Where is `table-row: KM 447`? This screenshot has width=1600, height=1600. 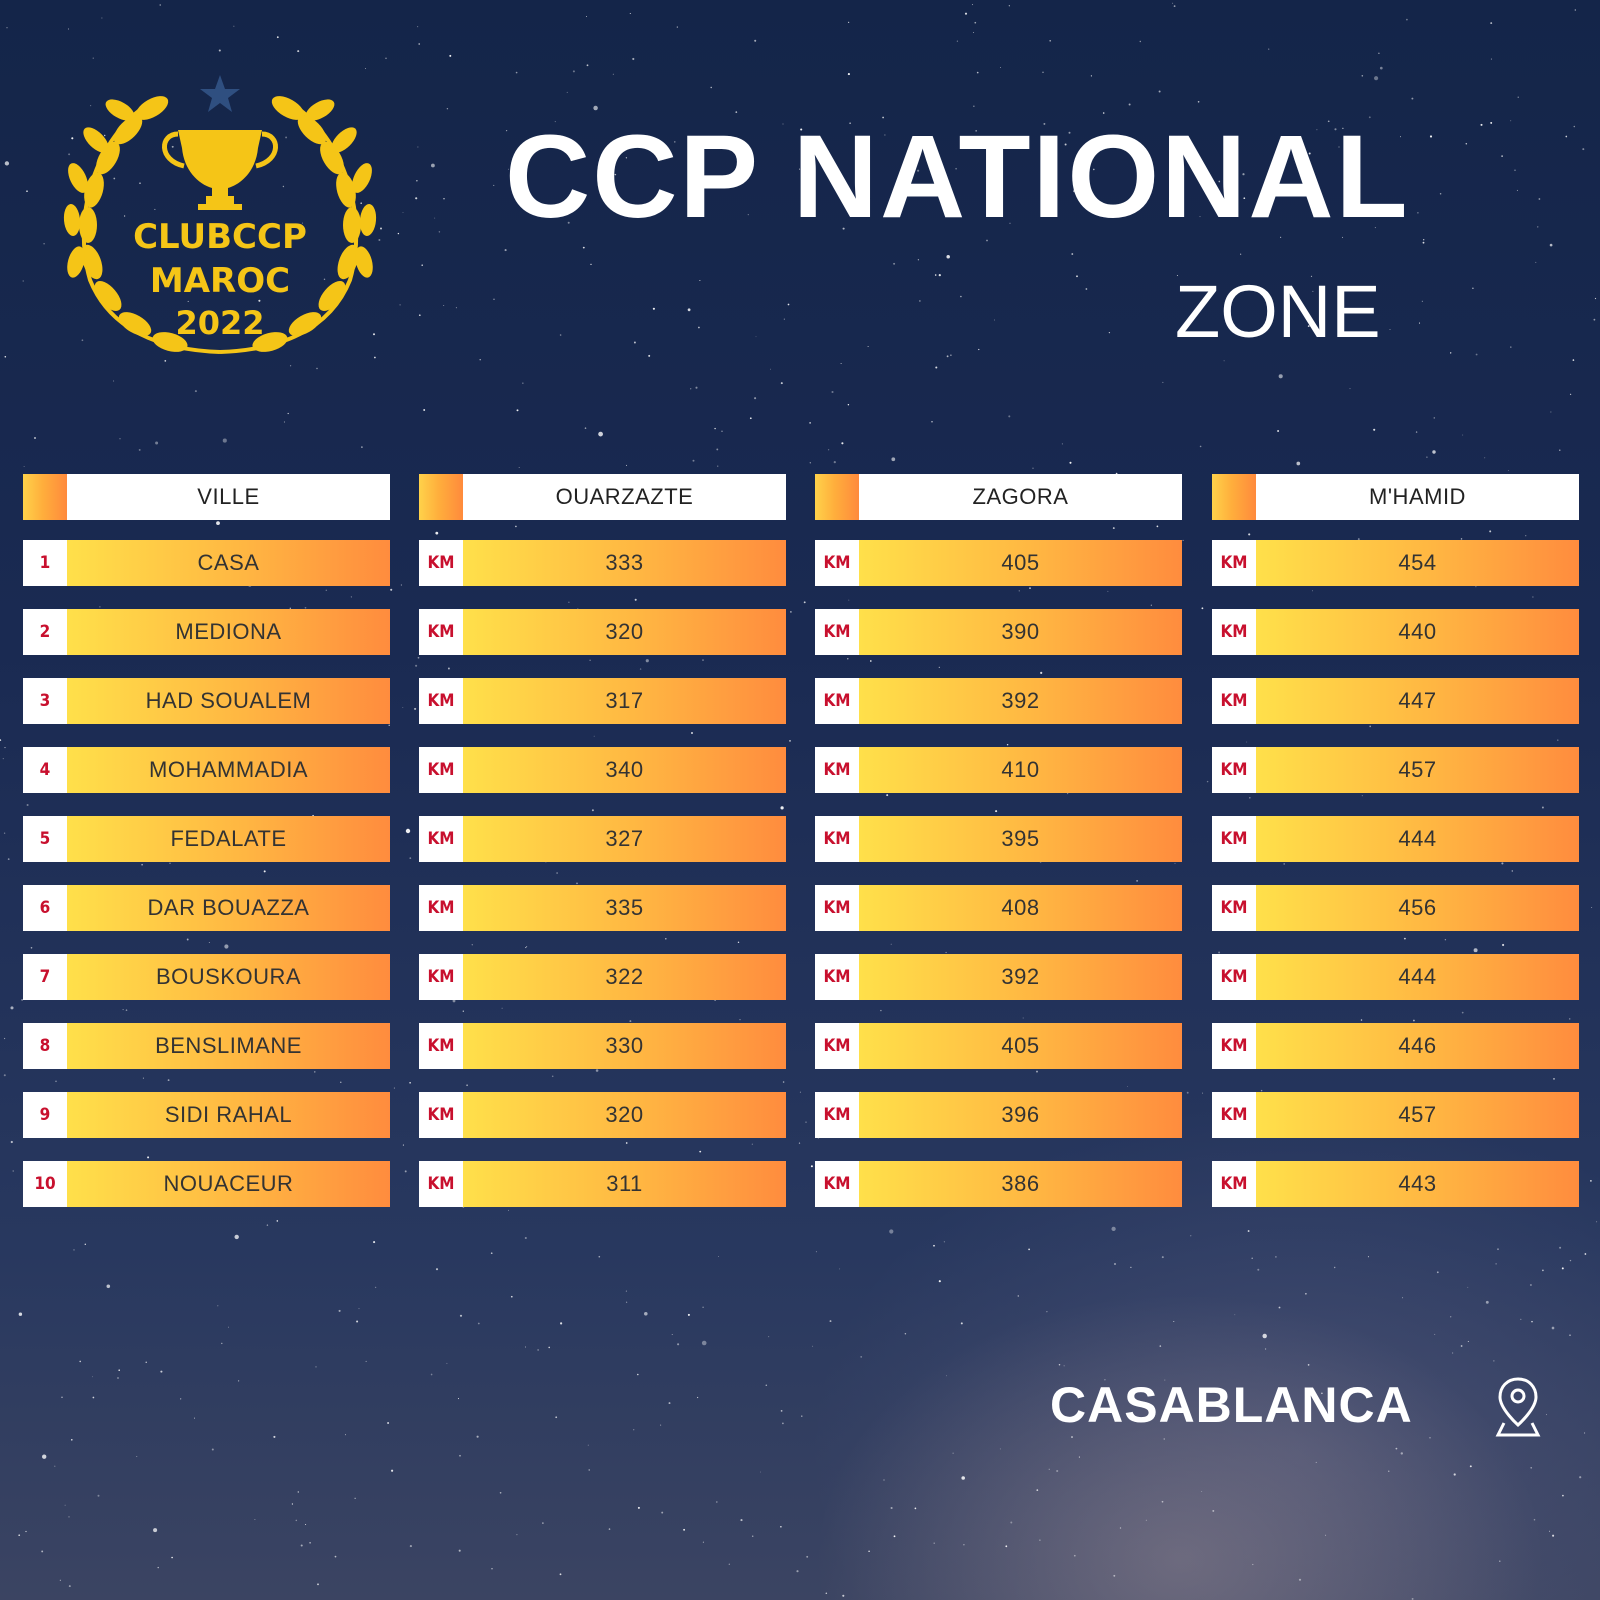
table-row: KM 447 is located at coordinates (1395, 701).